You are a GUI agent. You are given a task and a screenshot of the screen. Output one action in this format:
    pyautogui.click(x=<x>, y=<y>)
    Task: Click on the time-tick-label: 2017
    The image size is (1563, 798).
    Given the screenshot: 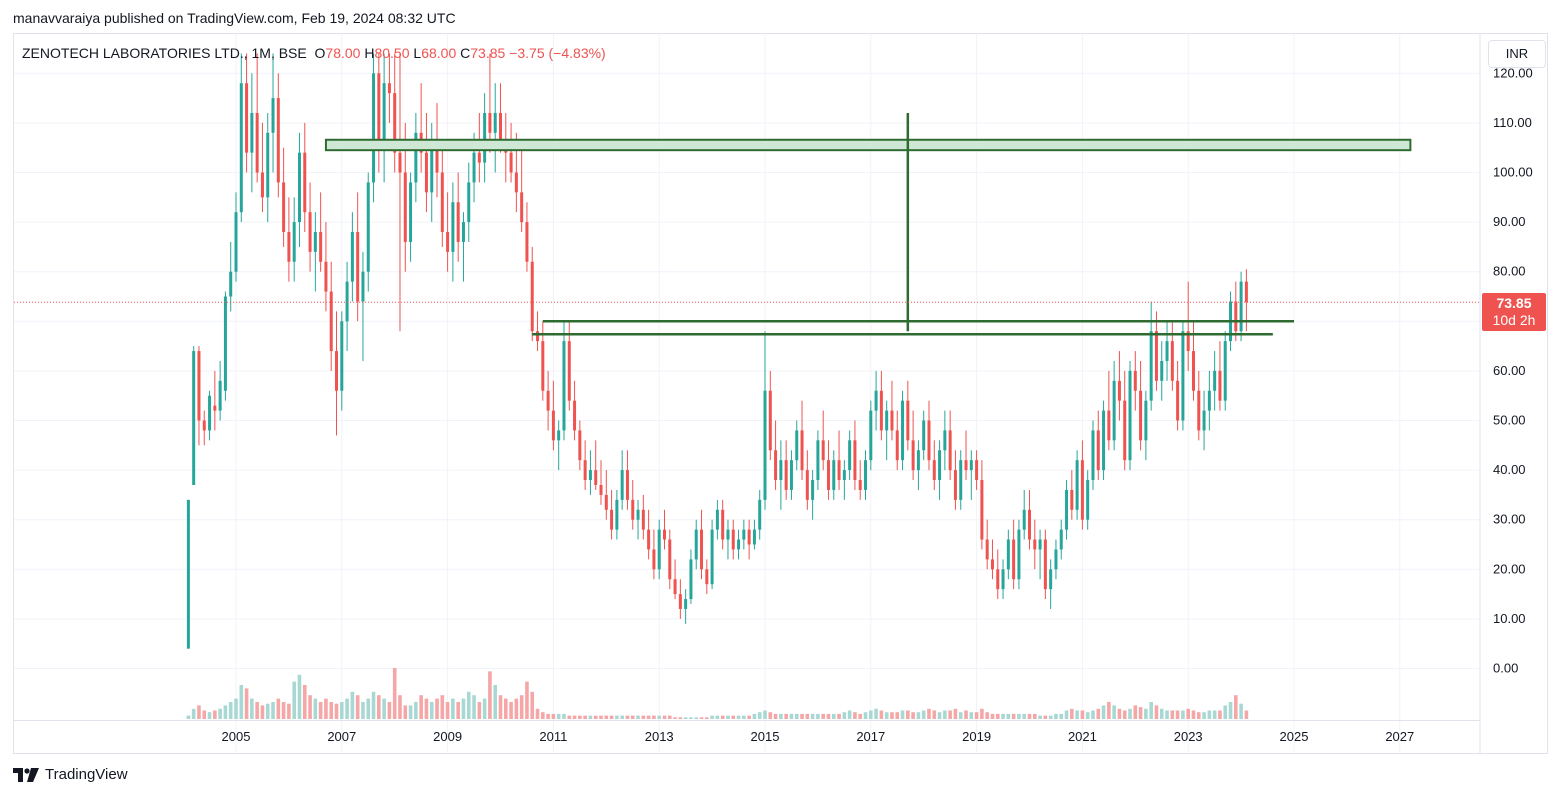 What is the action you would take?
    pyautogui.click(x=870, y=736)
    